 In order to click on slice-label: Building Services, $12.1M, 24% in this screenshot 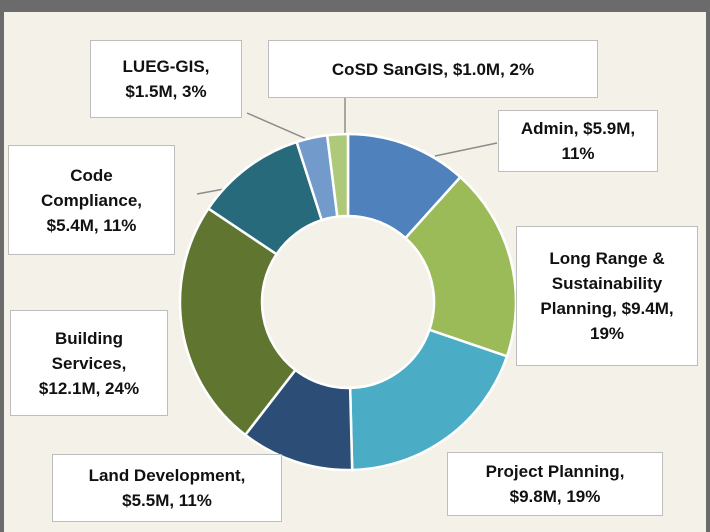, I will do `click(89, 363)`.